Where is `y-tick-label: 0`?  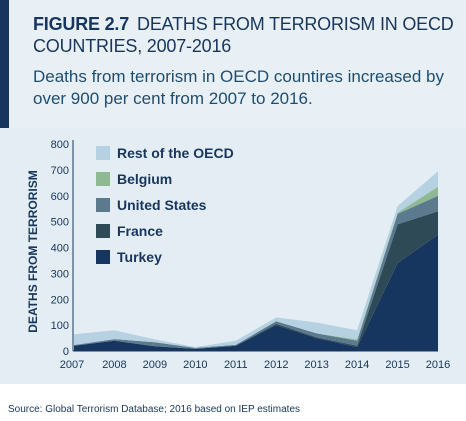
y-tick-label: 0 is located at coordinates (66, 352).